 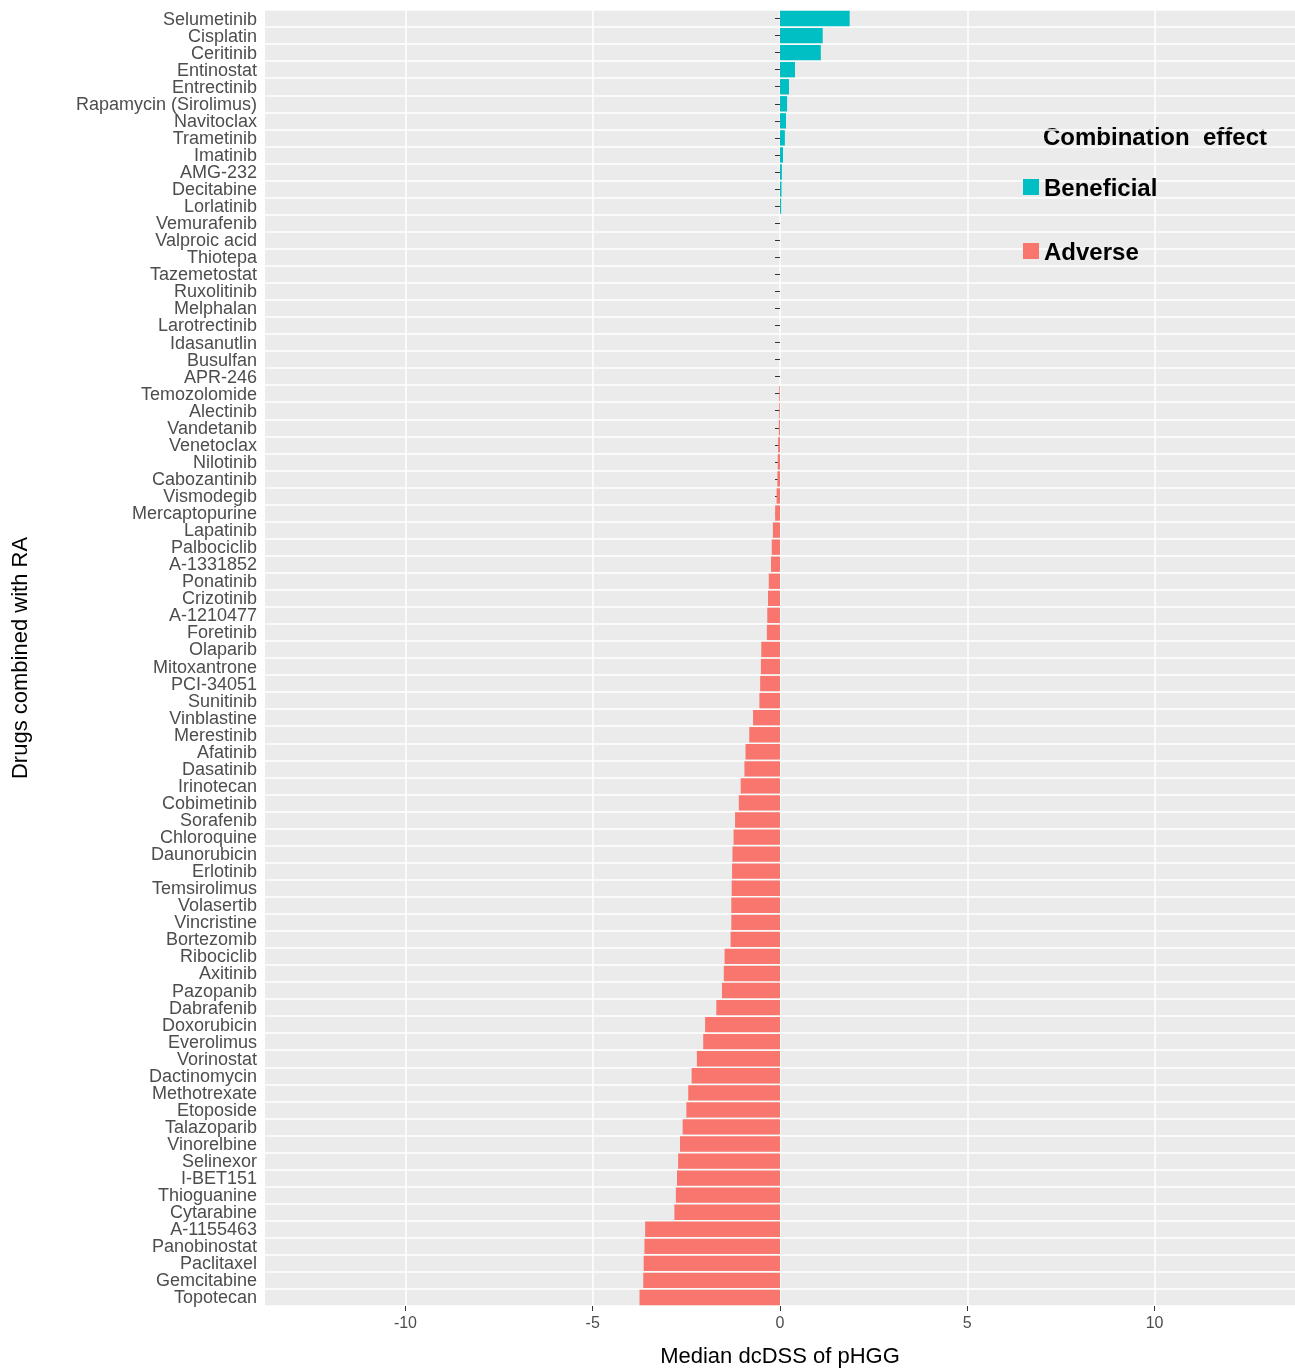 I want to click on x-tick-label: 10, so click(x=1154, y=1322).